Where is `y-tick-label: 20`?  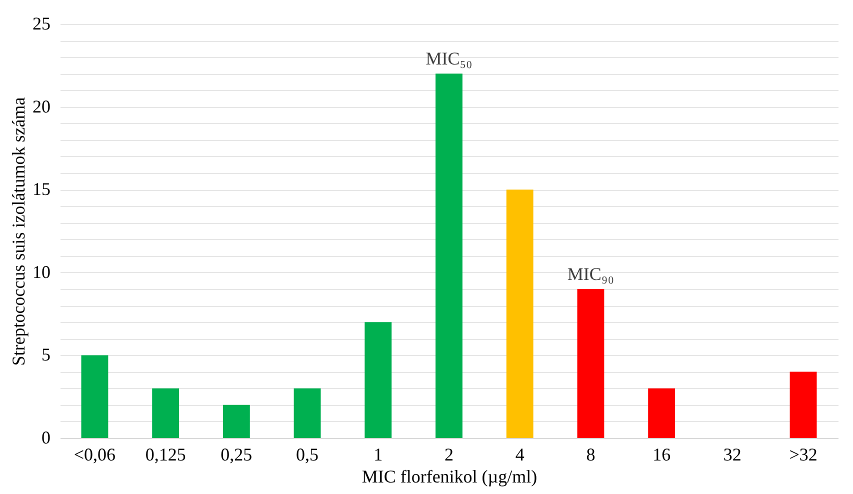
y-tick-label: 20 is located at coordinates (41, 106).